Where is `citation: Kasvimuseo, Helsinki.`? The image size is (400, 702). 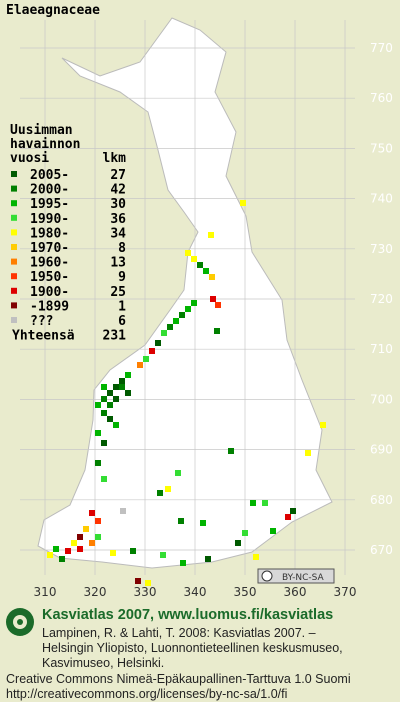 citation: Kasvimuseo, Helsinki. is located at coordinates (103, 663).